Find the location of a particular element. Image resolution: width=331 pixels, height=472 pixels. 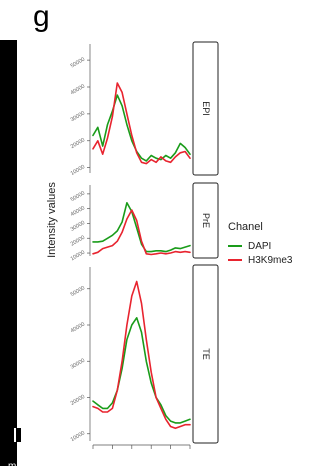

y-tick-label-pre: 10000 is located at coordinates (78, 256).